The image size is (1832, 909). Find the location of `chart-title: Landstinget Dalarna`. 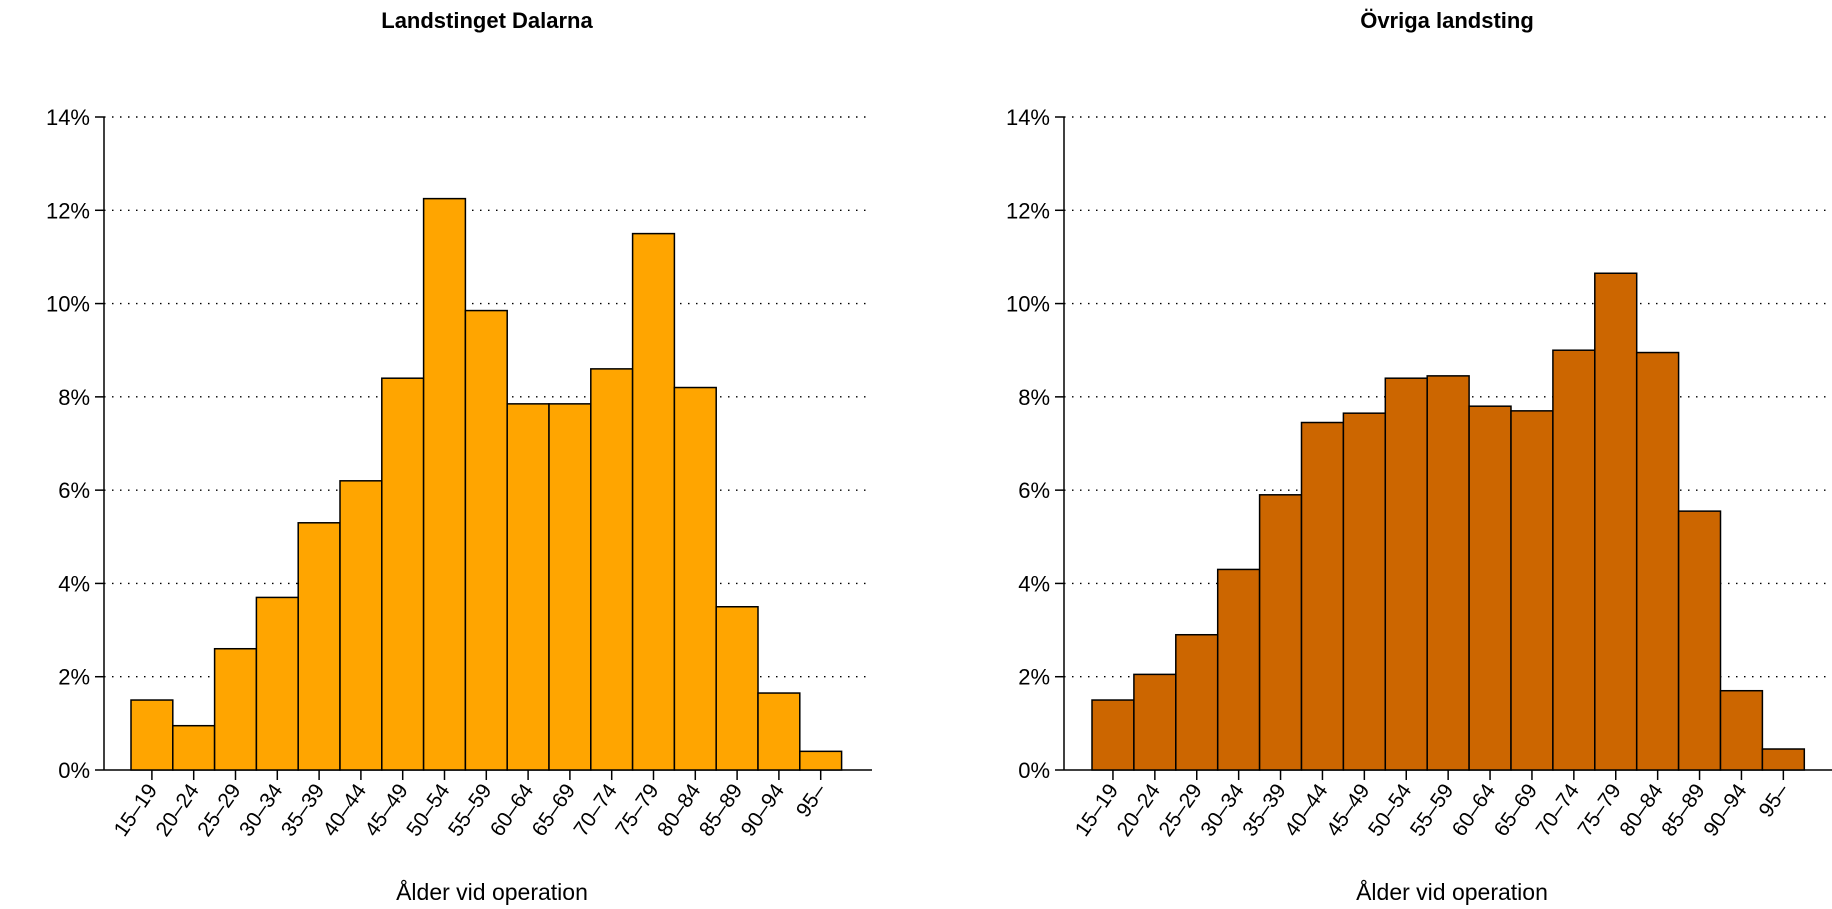

chart-title: Landstinget Dalarna is located at coordinates (487, 20).